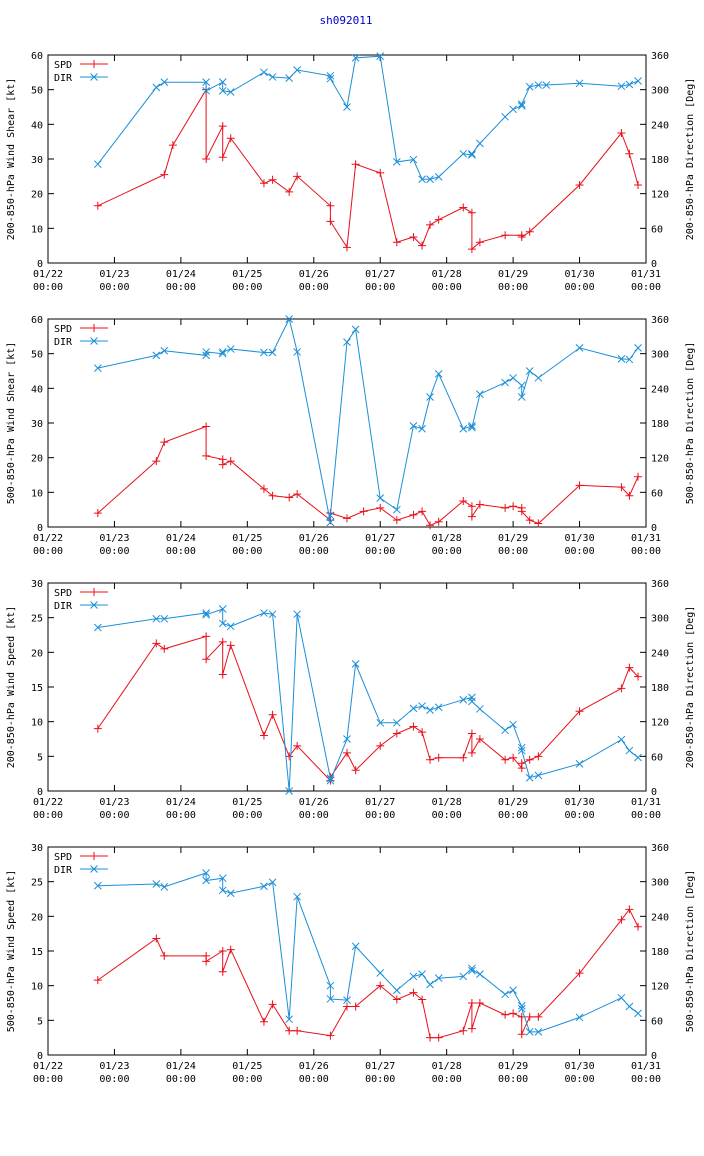  Describe the element at coordinates (654, 792) in the screenshot. I see `y2-tick-label: 0` at that location.